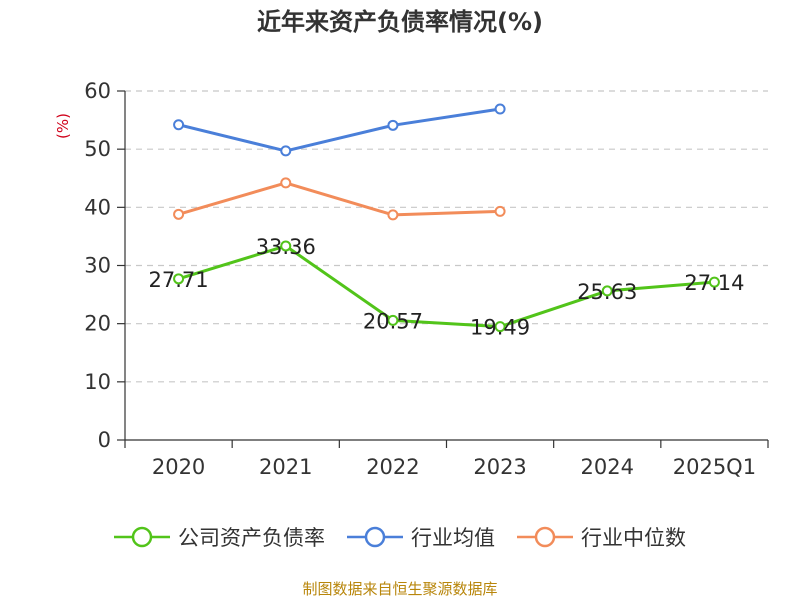  I want to click on y-tick-label-0: 0, so click(104, 440).